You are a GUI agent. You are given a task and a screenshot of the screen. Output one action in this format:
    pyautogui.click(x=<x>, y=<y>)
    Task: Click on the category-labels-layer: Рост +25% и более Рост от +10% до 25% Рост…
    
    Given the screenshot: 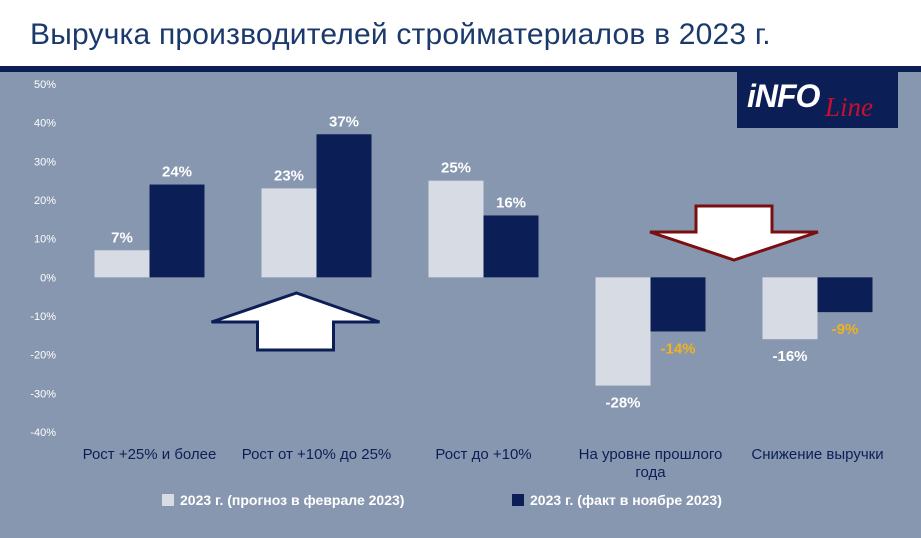 What is the action you would take?
    pyautogui.click(x=483, y=463)
    